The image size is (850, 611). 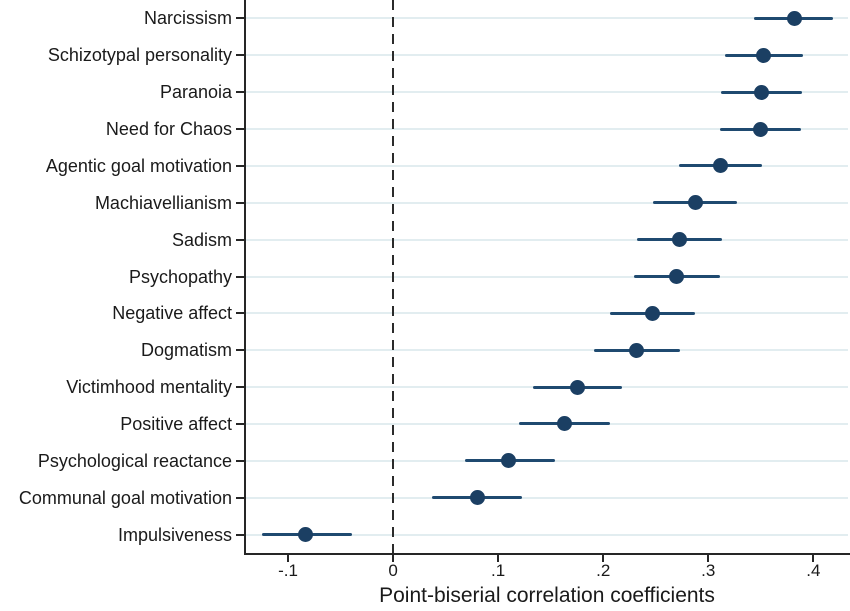 I want to click on category-label: Schizotypal personality, so click(x=139, y=55).